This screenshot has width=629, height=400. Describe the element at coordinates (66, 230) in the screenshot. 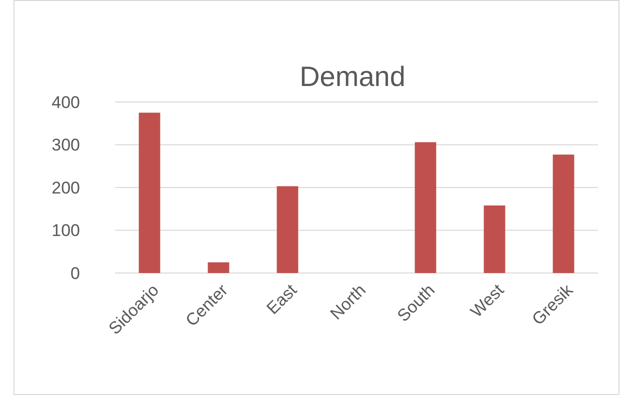

I see `y-tick-label: 100` at that location.